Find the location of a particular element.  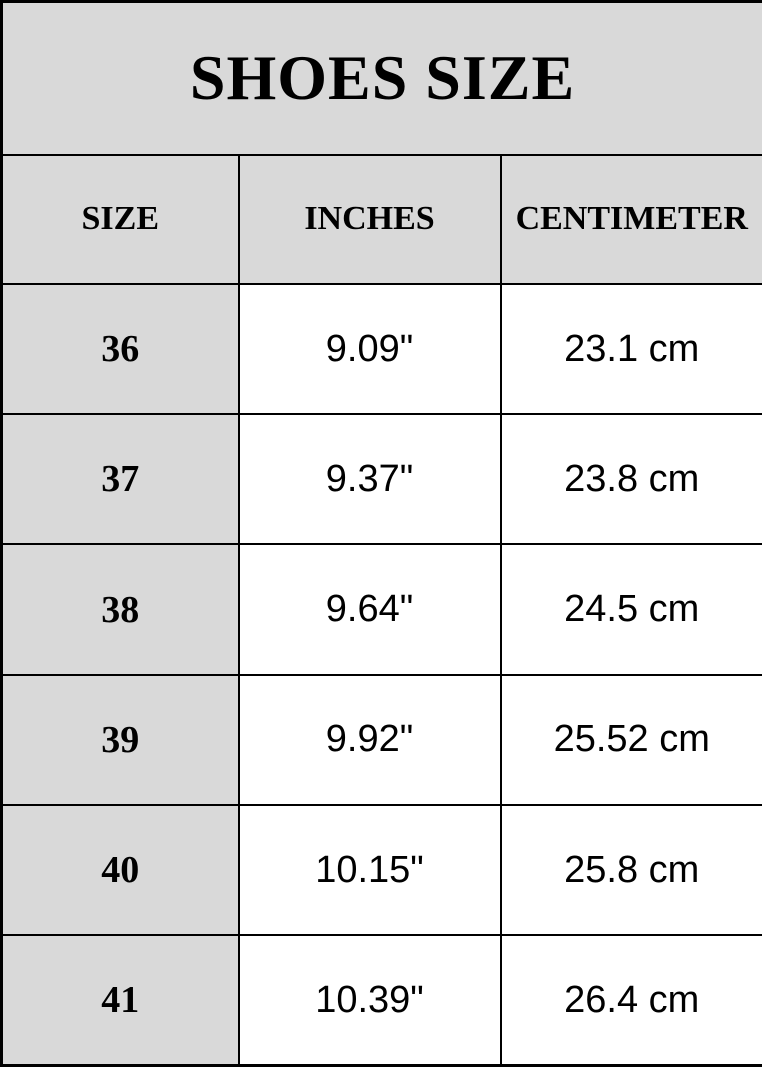

column-header-centimeter: CENTIMETER is located at coordinates (630, 219).